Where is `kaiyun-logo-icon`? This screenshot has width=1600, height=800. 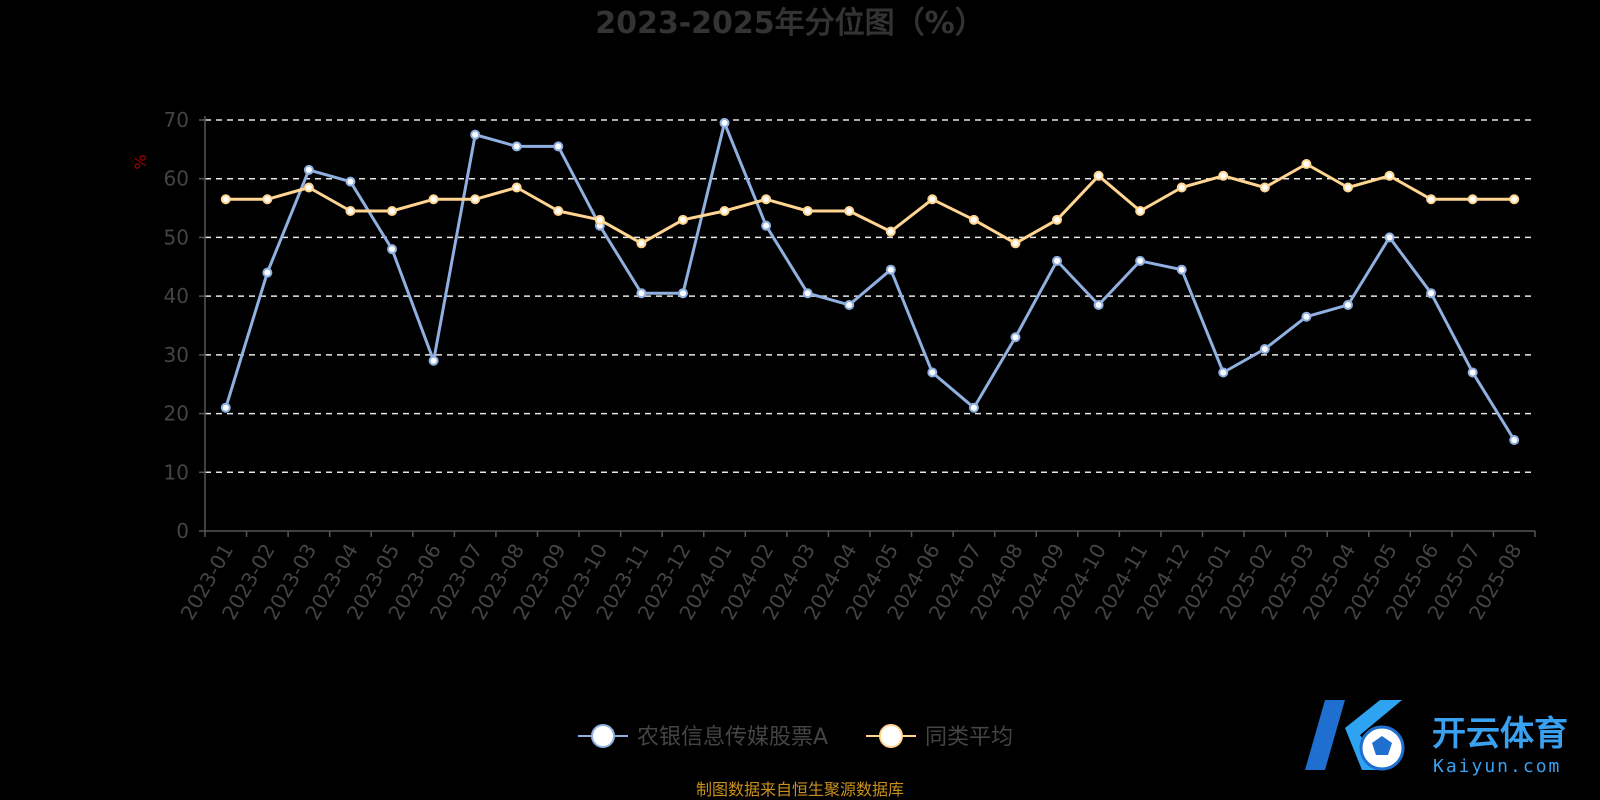
kaiyun-logo-icon is located at coordinates (1355, 735).